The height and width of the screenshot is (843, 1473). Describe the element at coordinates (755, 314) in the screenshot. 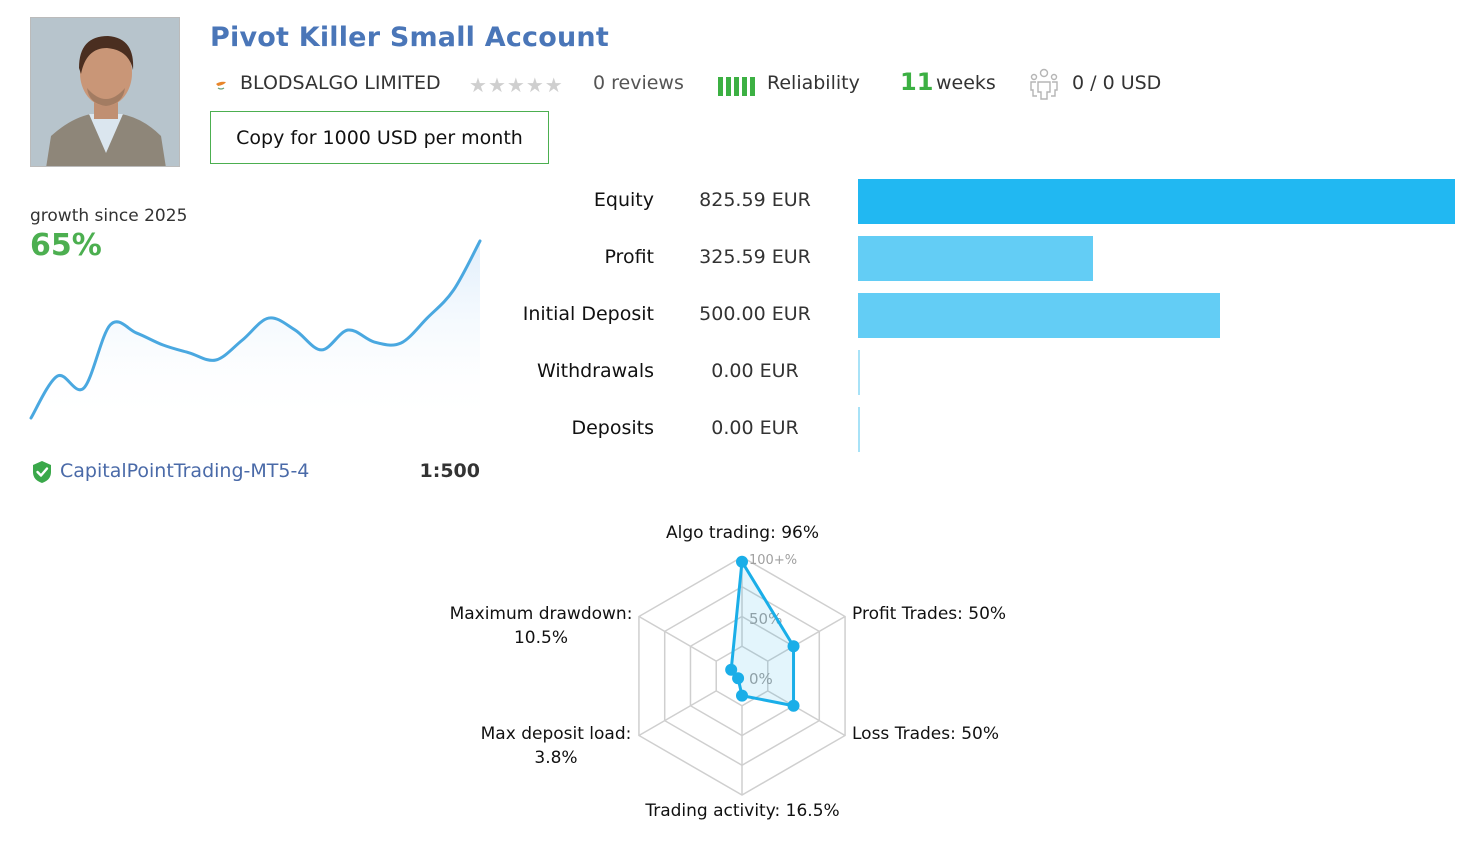

I see `stat-value: 500.00 EUR` at that location.